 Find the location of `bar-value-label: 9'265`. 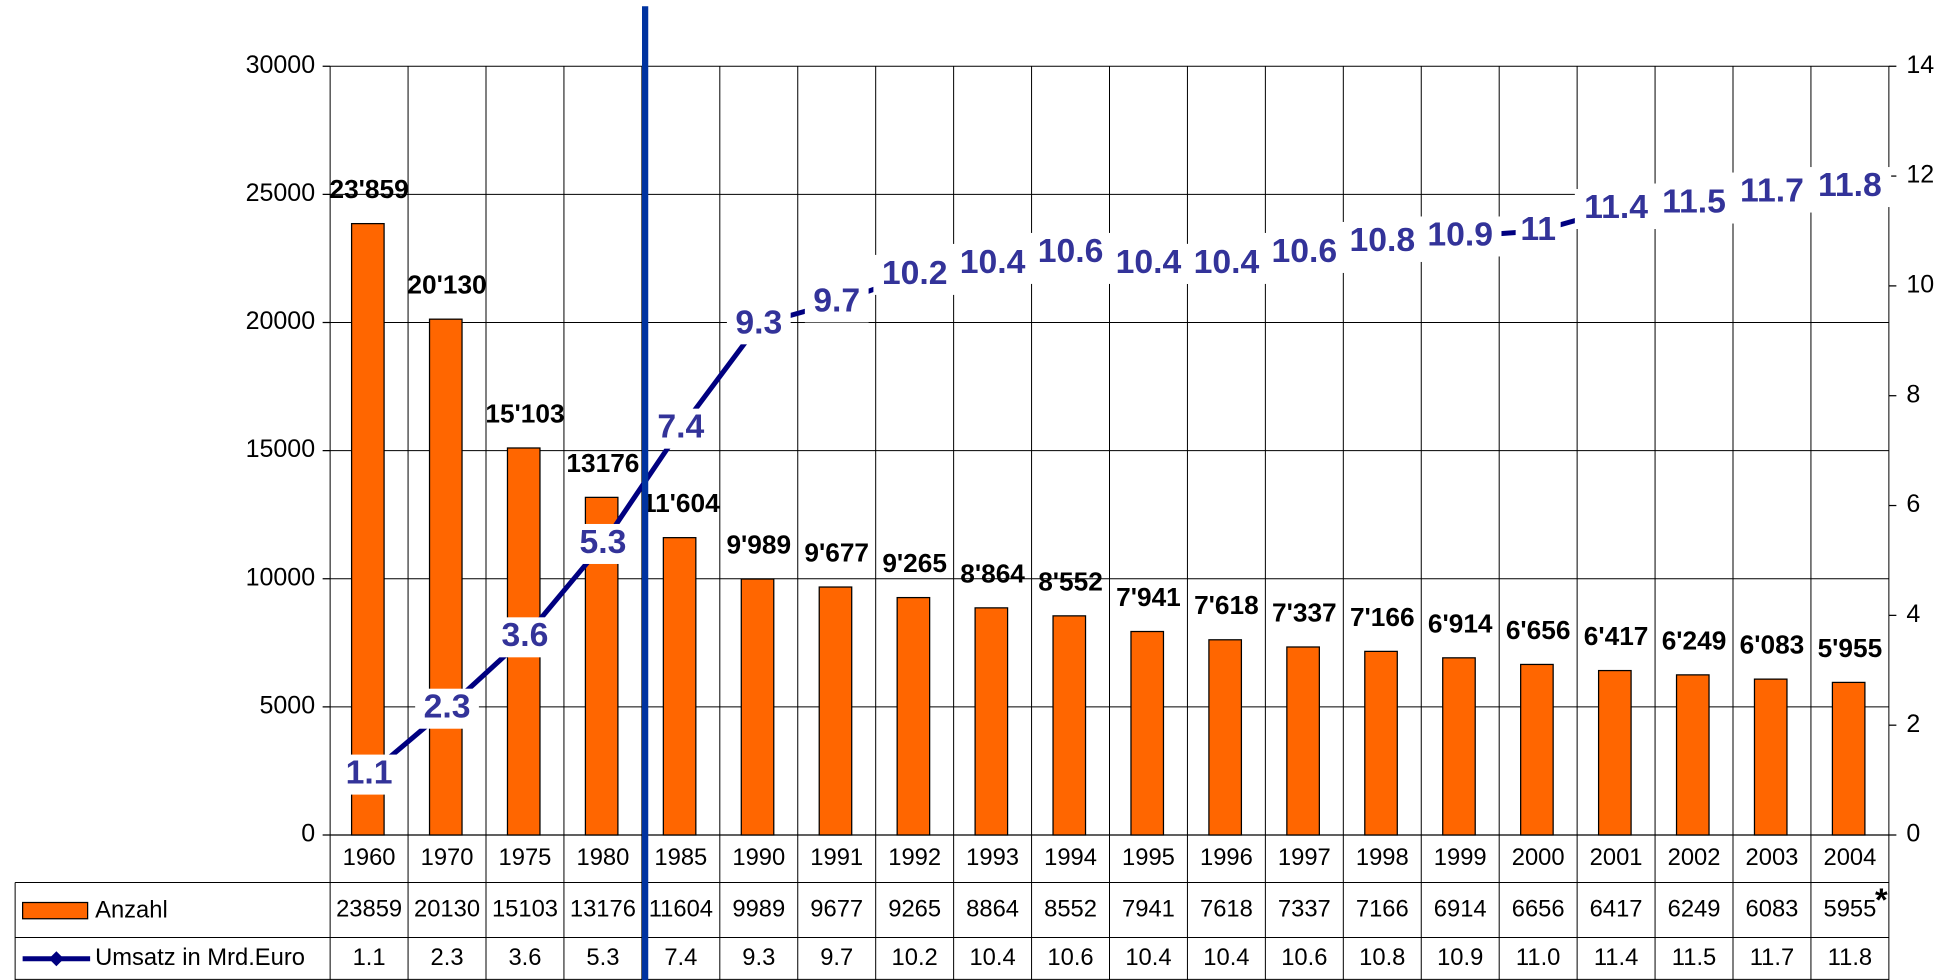

bar-value-label: 9'265 is located at coordinates (914, 563).